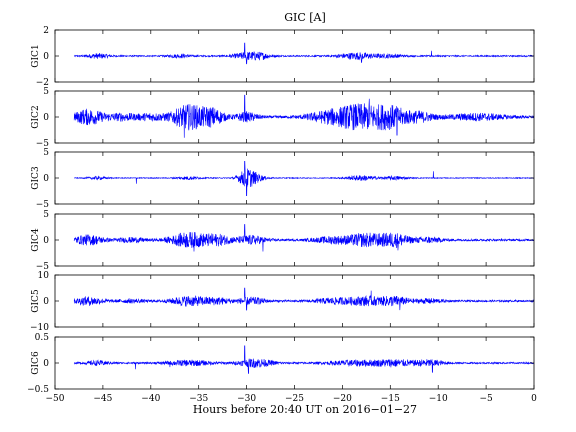 Image resolution: width=576 pixels, height=432 pixels. Describe the element at coordinates (303, 359) in the screenshot. I see `trace-gic6` at that location.